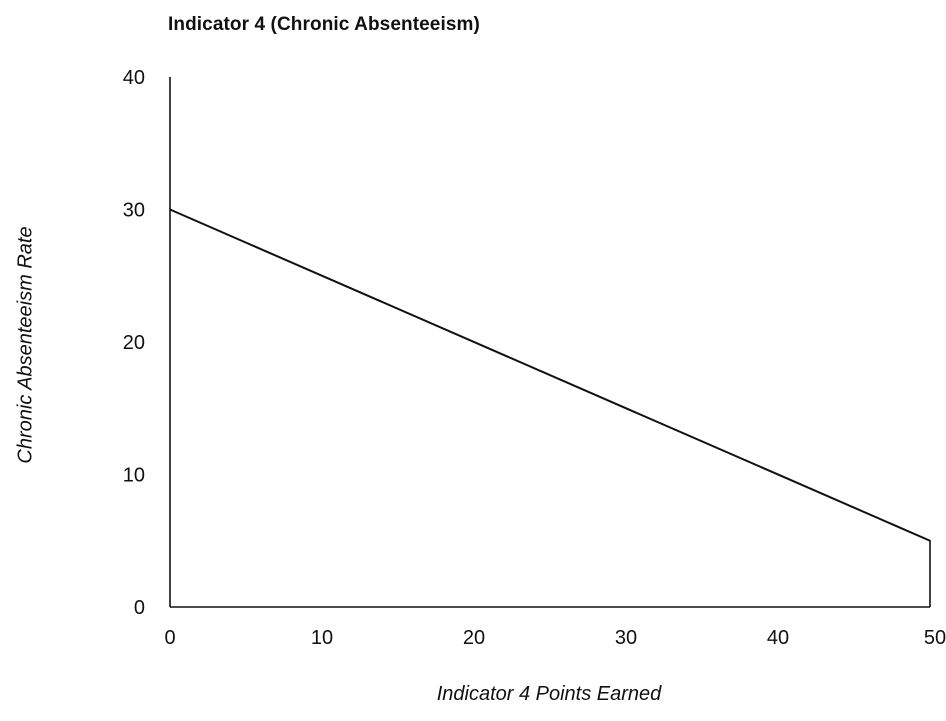 The image size is (946, 721). I want to click on x-tick-labels: 0 10 20 30 40 50, so click(555, 638).